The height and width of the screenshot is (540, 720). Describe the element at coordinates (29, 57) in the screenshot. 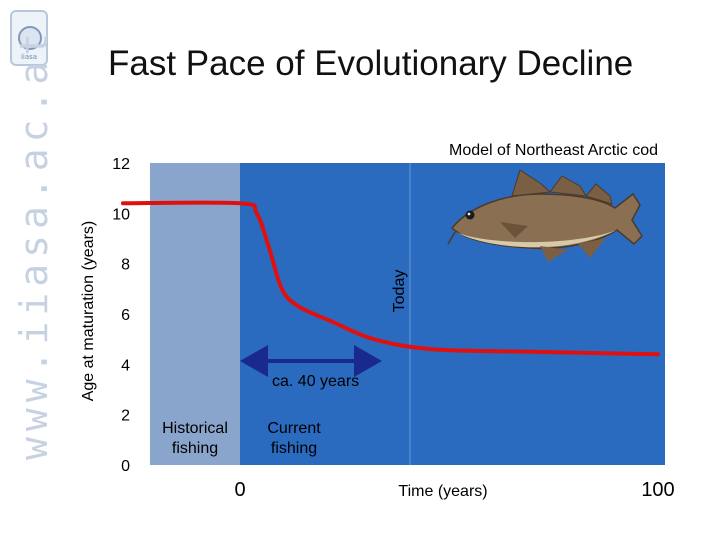

I see `logo-text: iiasa` at that location.